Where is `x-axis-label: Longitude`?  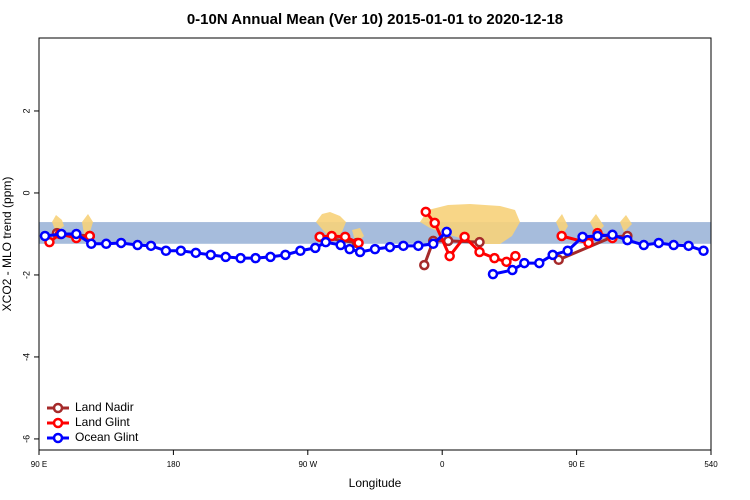 x-axis-label: Longitude is located at coordinates (375, 483).